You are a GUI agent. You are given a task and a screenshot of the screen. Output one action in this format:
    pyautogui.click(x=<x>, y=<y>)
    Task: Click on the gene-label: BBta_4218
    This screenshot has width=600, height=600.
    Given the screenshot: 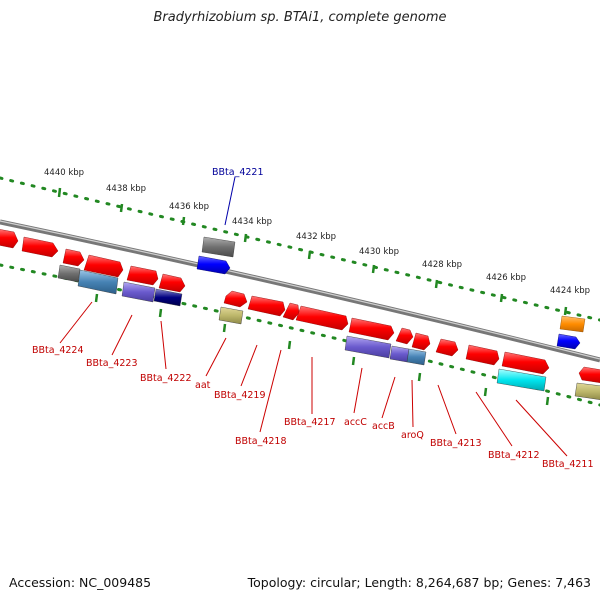 What is the action you would take?
    pyautogui.click(x=261, y=441)
    